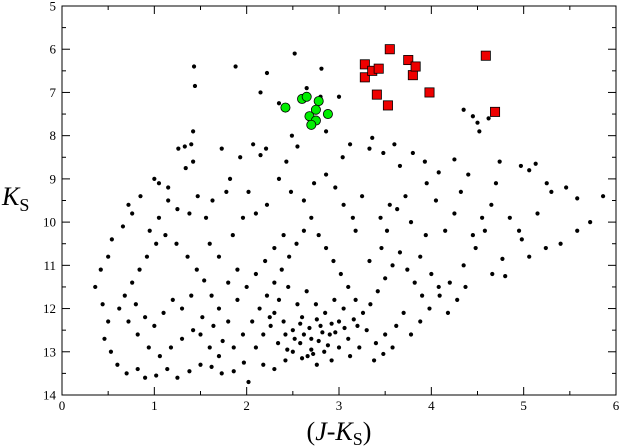 The width and height of the screenshot is (621, 447). What do you see at coordinates (367, 431) in the screenshot?
I see `x-axis-title-close: )` at bounding box center [367, 431].